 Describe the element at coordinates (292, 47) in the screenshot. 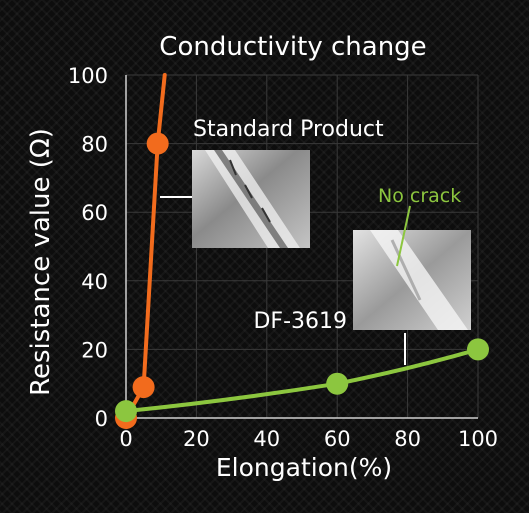

I see `chart-title: Conductivity change` at that location.